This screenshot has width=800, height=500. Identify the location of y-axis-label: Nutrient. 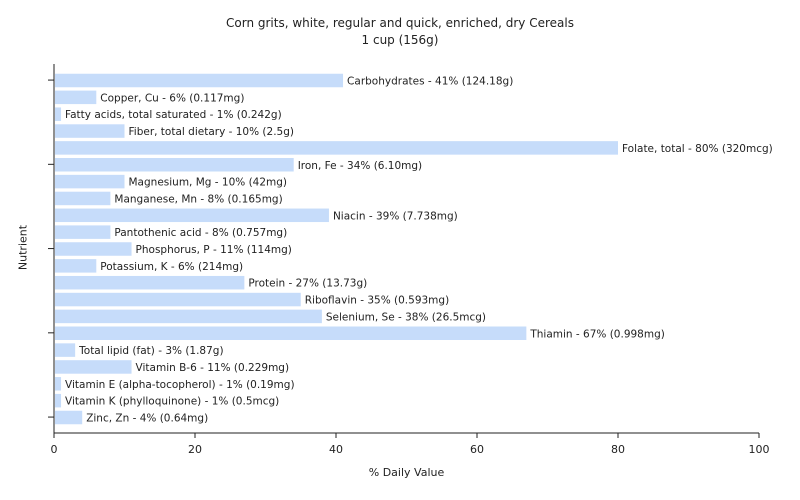
(23, 247).